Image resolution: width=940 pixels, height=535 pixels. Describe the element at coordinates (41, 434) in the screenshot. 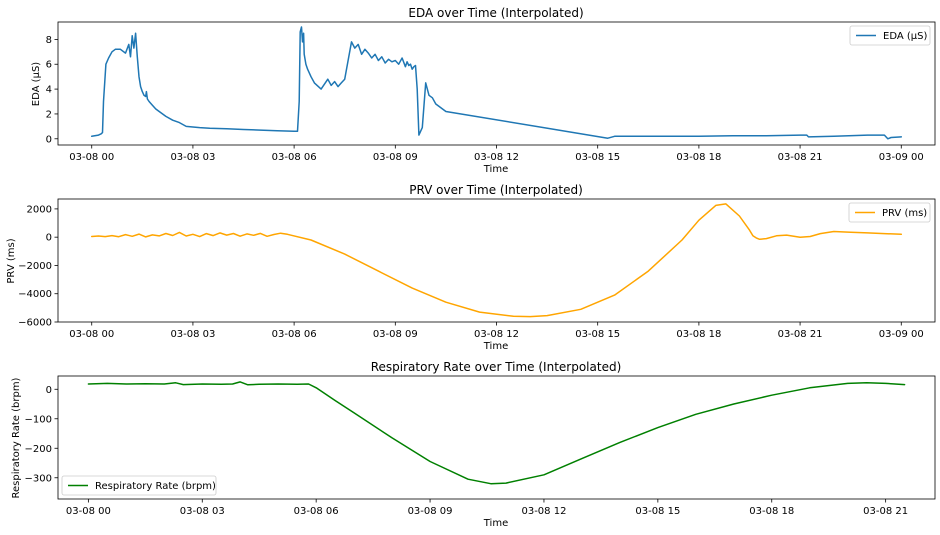

I see `resp-y-ticks: −300 −200 −100 0` at that location.